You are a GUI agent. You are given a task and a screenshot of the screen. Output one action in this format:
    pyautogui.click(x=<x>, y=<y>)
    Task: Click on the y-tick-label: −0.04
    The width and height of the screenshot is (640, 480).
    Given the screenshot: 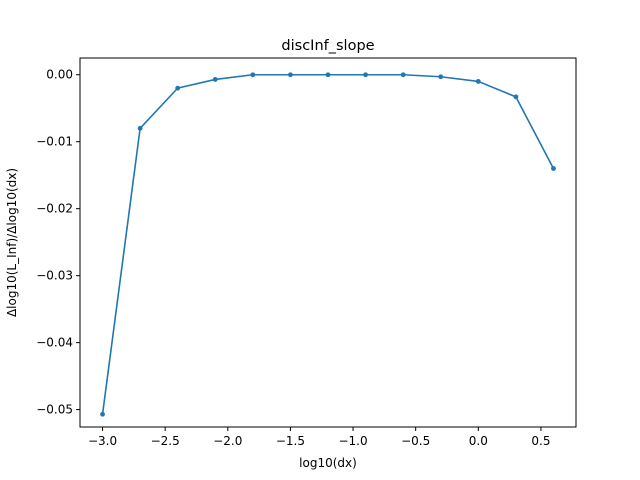 What is the action you would take?
    pyautogui.click(x=54, y=343)
    